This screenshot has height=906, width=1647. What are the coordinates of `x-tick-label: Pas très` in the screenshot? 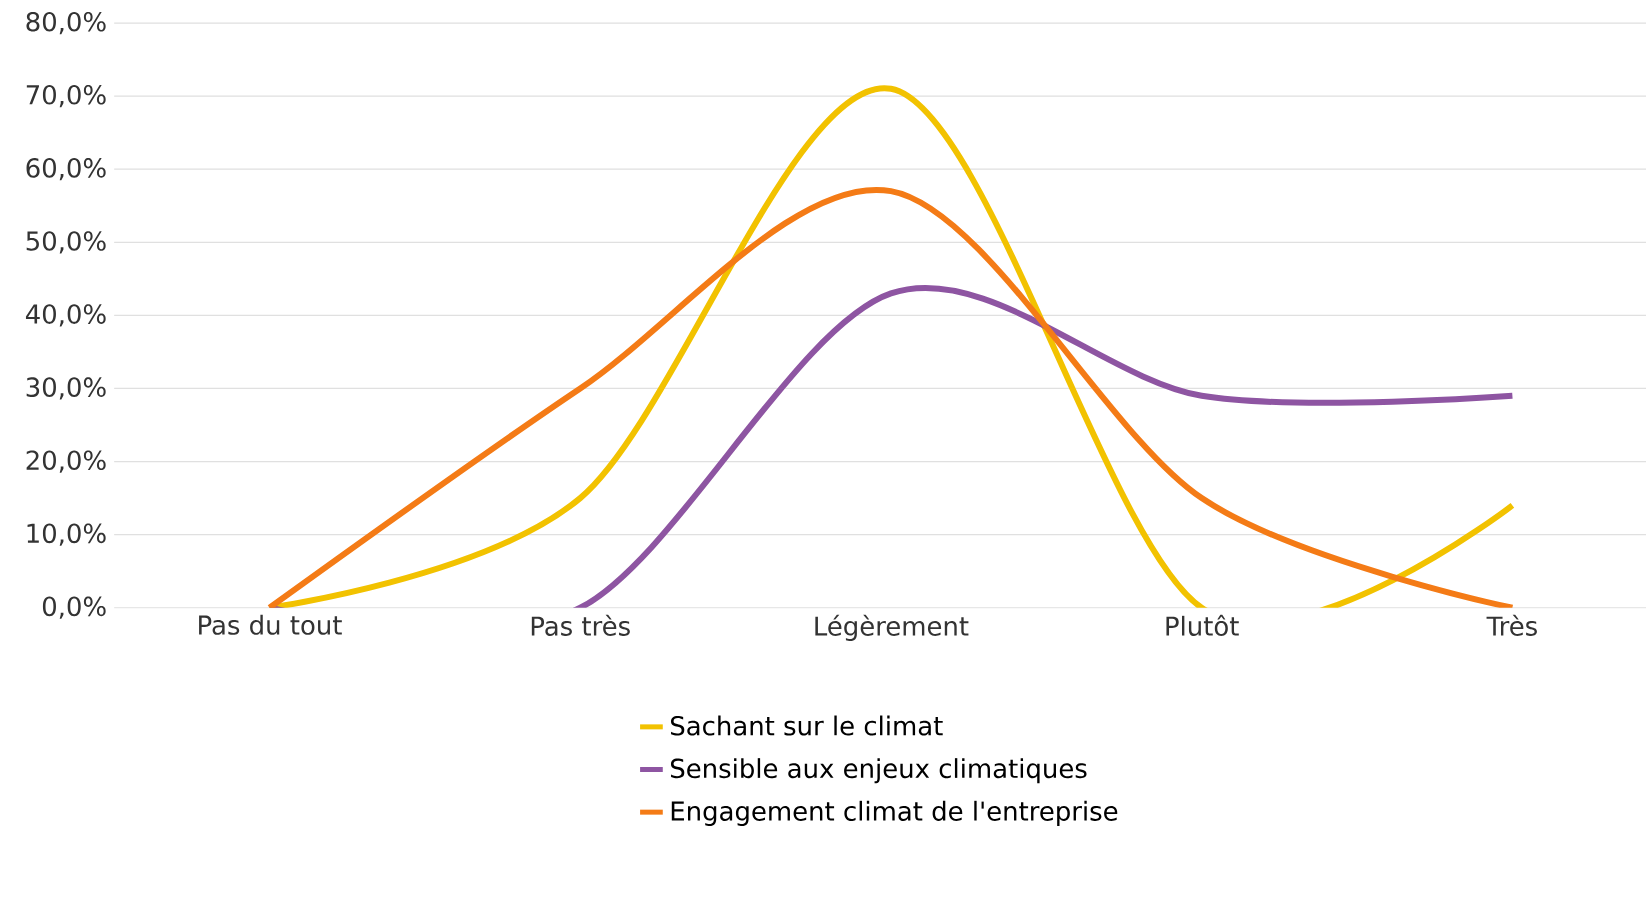 It's located at (580, 625).